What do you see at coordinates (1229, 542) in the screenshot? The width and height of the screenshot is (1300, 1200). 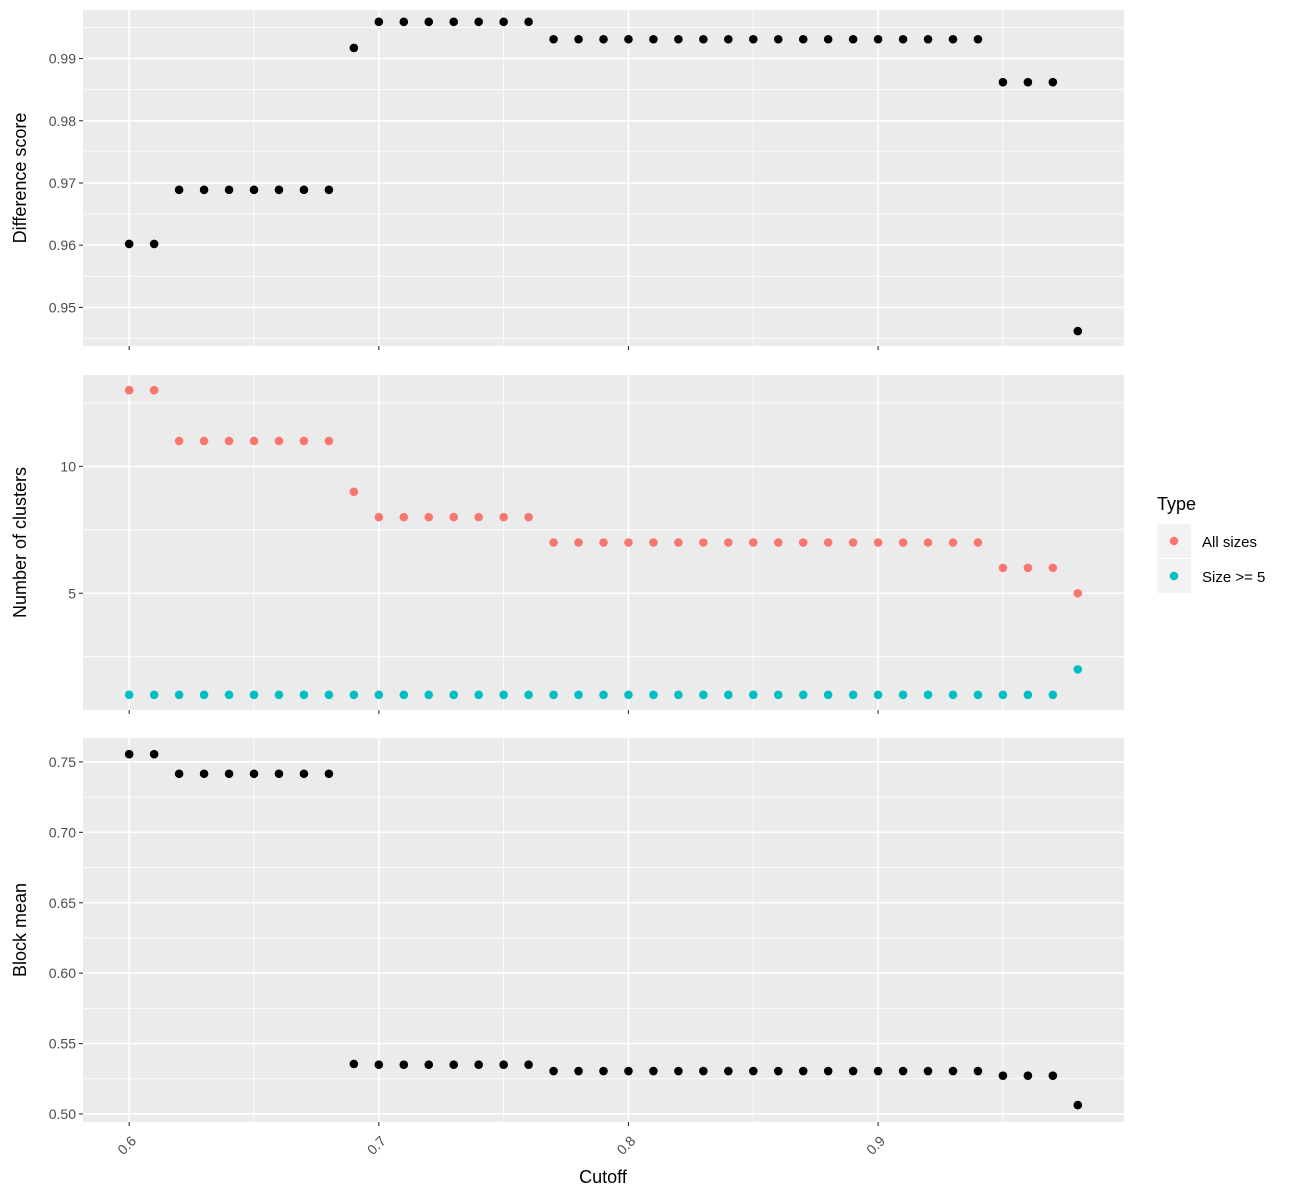 I see `legend-label-all-sizes: All sizes` at bounding box center [1229, 542].